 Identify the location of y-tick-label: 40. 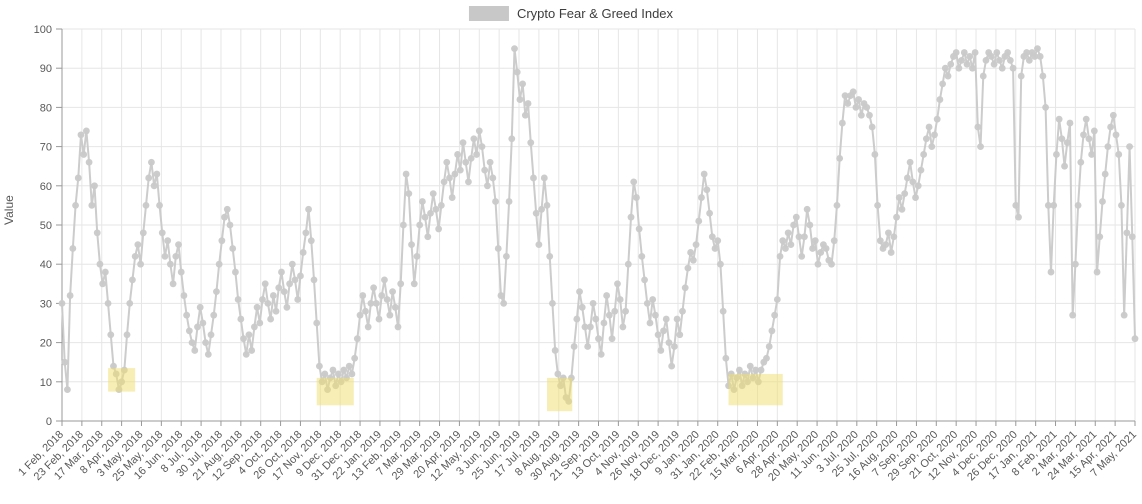
(46, 265).